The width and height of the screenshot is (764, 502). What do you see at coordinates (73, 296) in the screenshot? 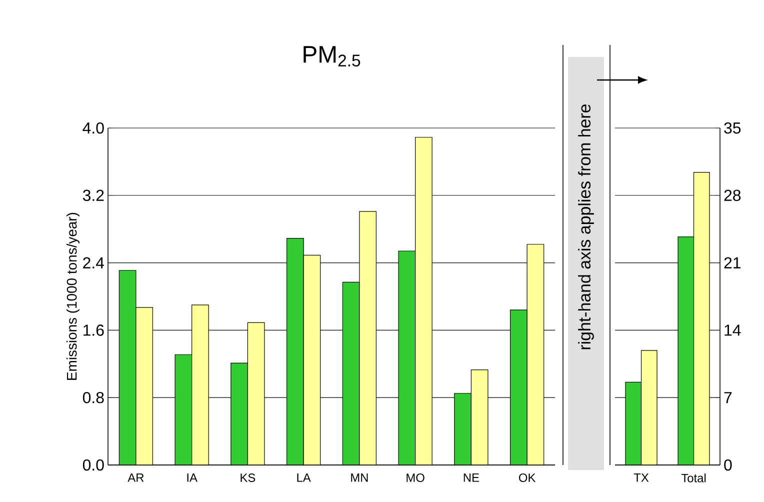
I see `y-axis-title: Emissions (1000 tons/year)` at bounding box center [73, 296].